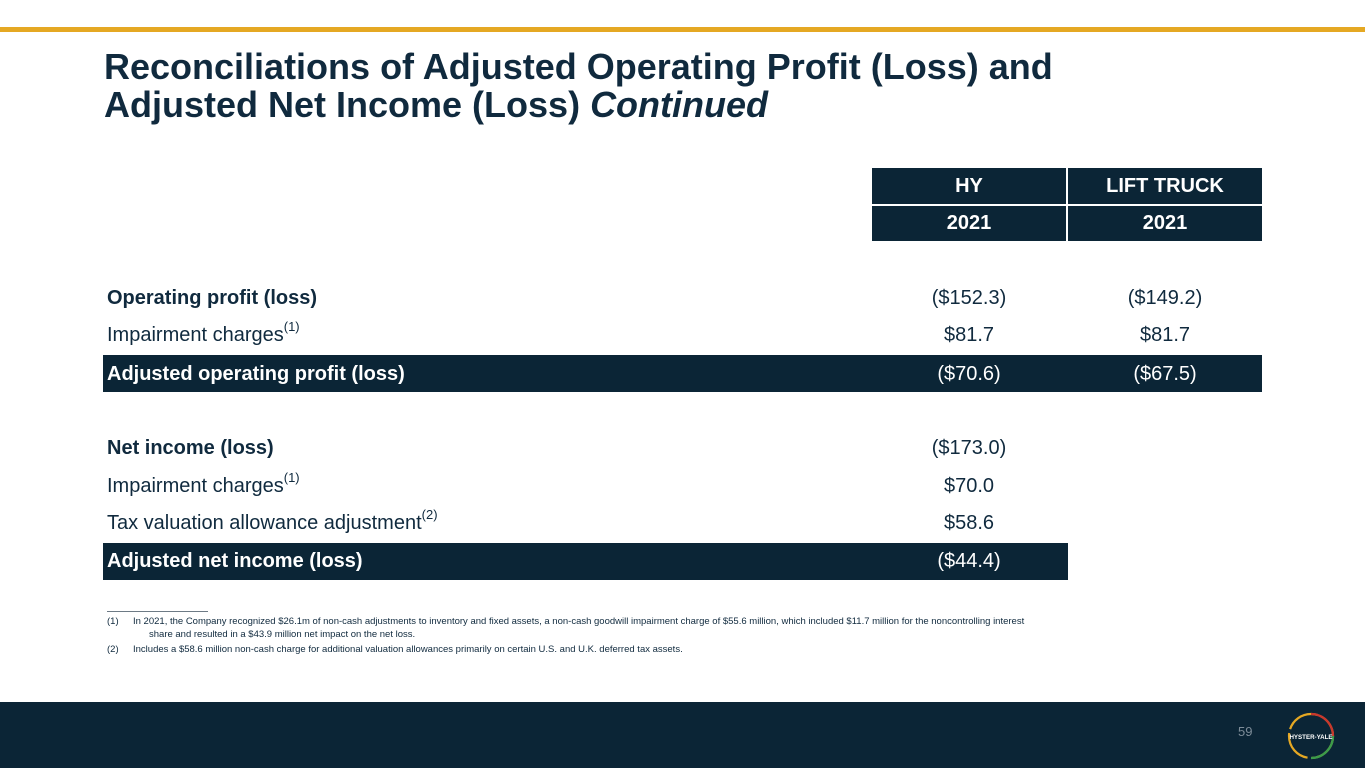 This screenshot has height=768, width=1365. I want to click on value-lift-truck: $81.7, so click(1165, 335).